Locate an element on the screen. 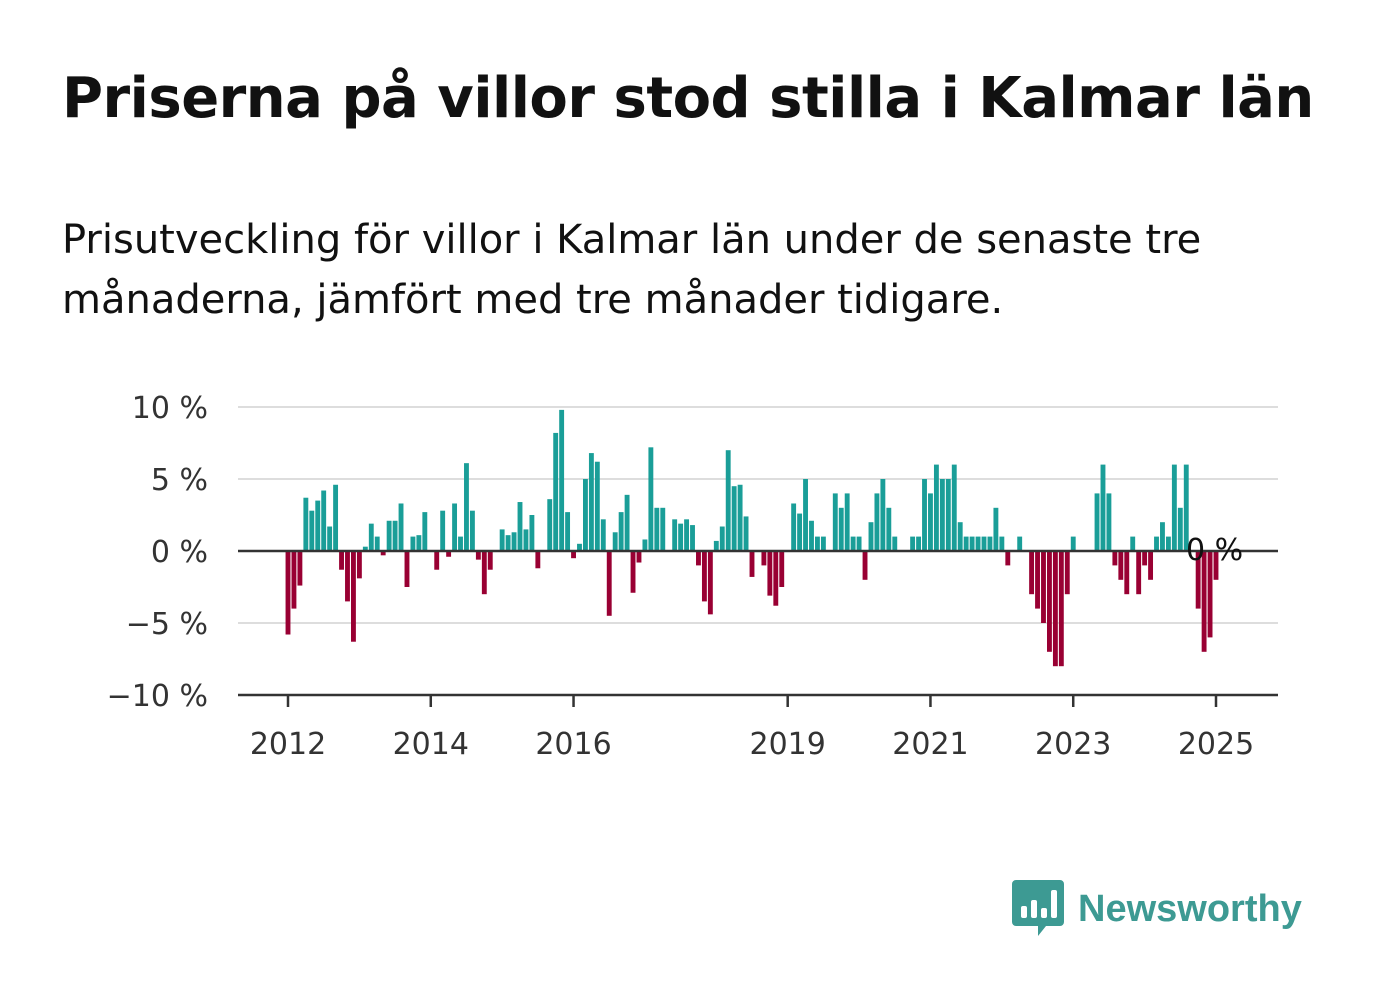 The image size is (1382, 999). y-tick-label: −10 % is located at coordinates (157, 696).